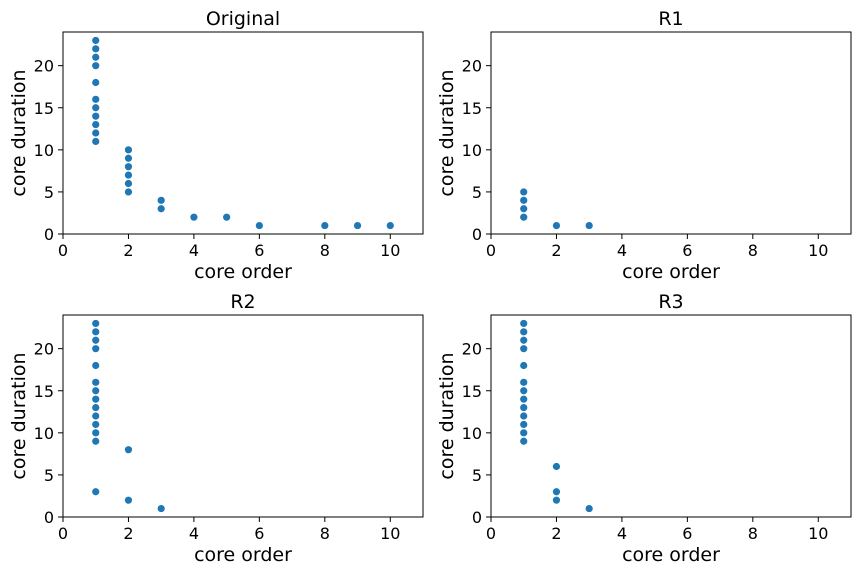  What do you see at coordinates (670, 19) in the screenshot?
I see `chart-title: R1` at bounding box center [670, 19].